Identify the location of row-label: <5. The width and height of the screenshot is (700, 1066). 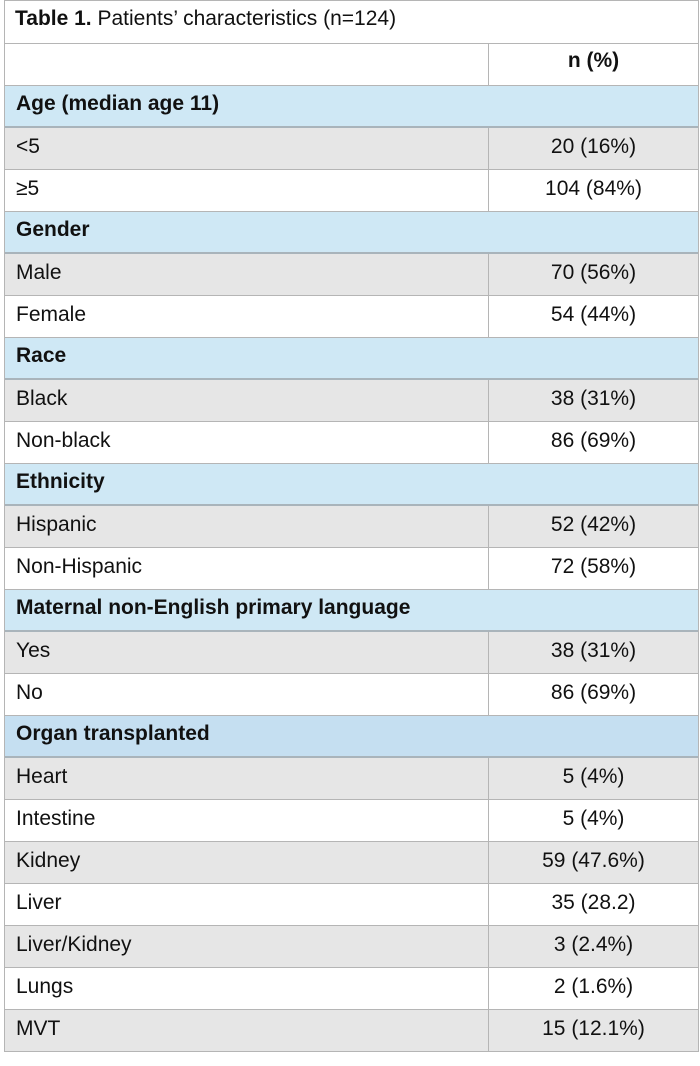
(247, 148).